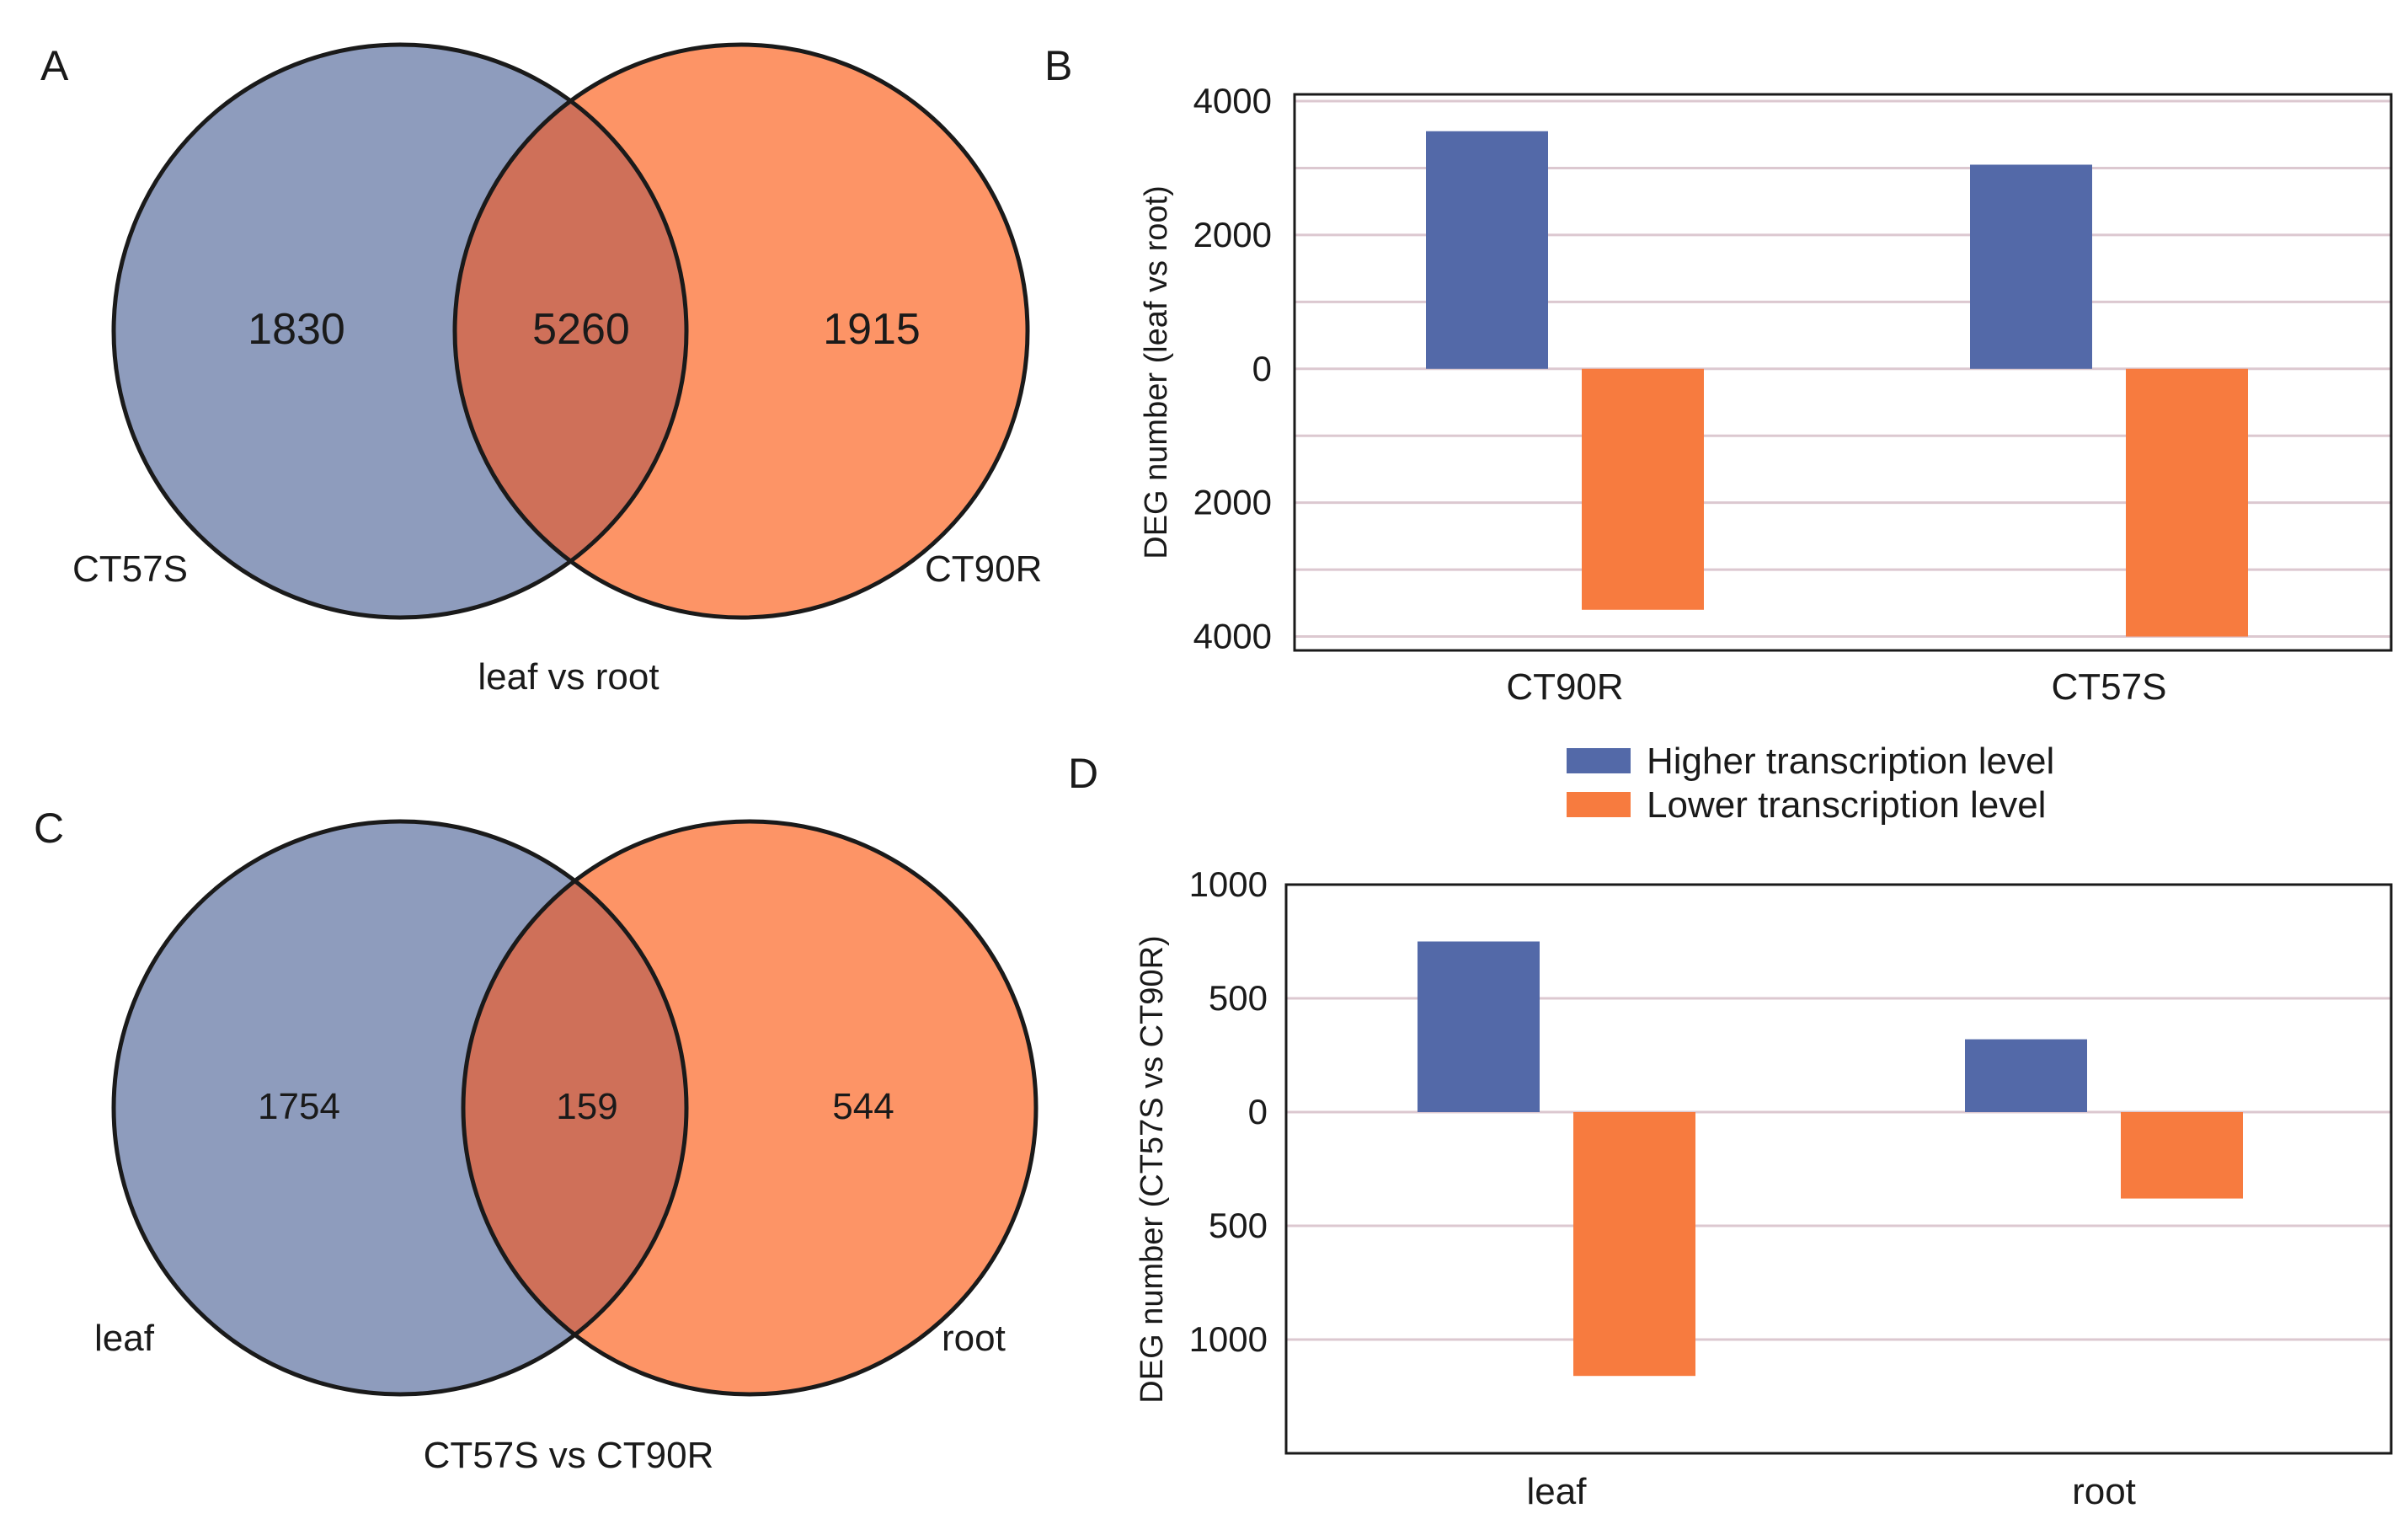 Image resolution: width=2408 pixels, height=1535 pixels. What do you see at coordinates (586, 1106) in the screenshot?
I see `venn-c-overlap-count: 159` at bounding box center [586, 1106].